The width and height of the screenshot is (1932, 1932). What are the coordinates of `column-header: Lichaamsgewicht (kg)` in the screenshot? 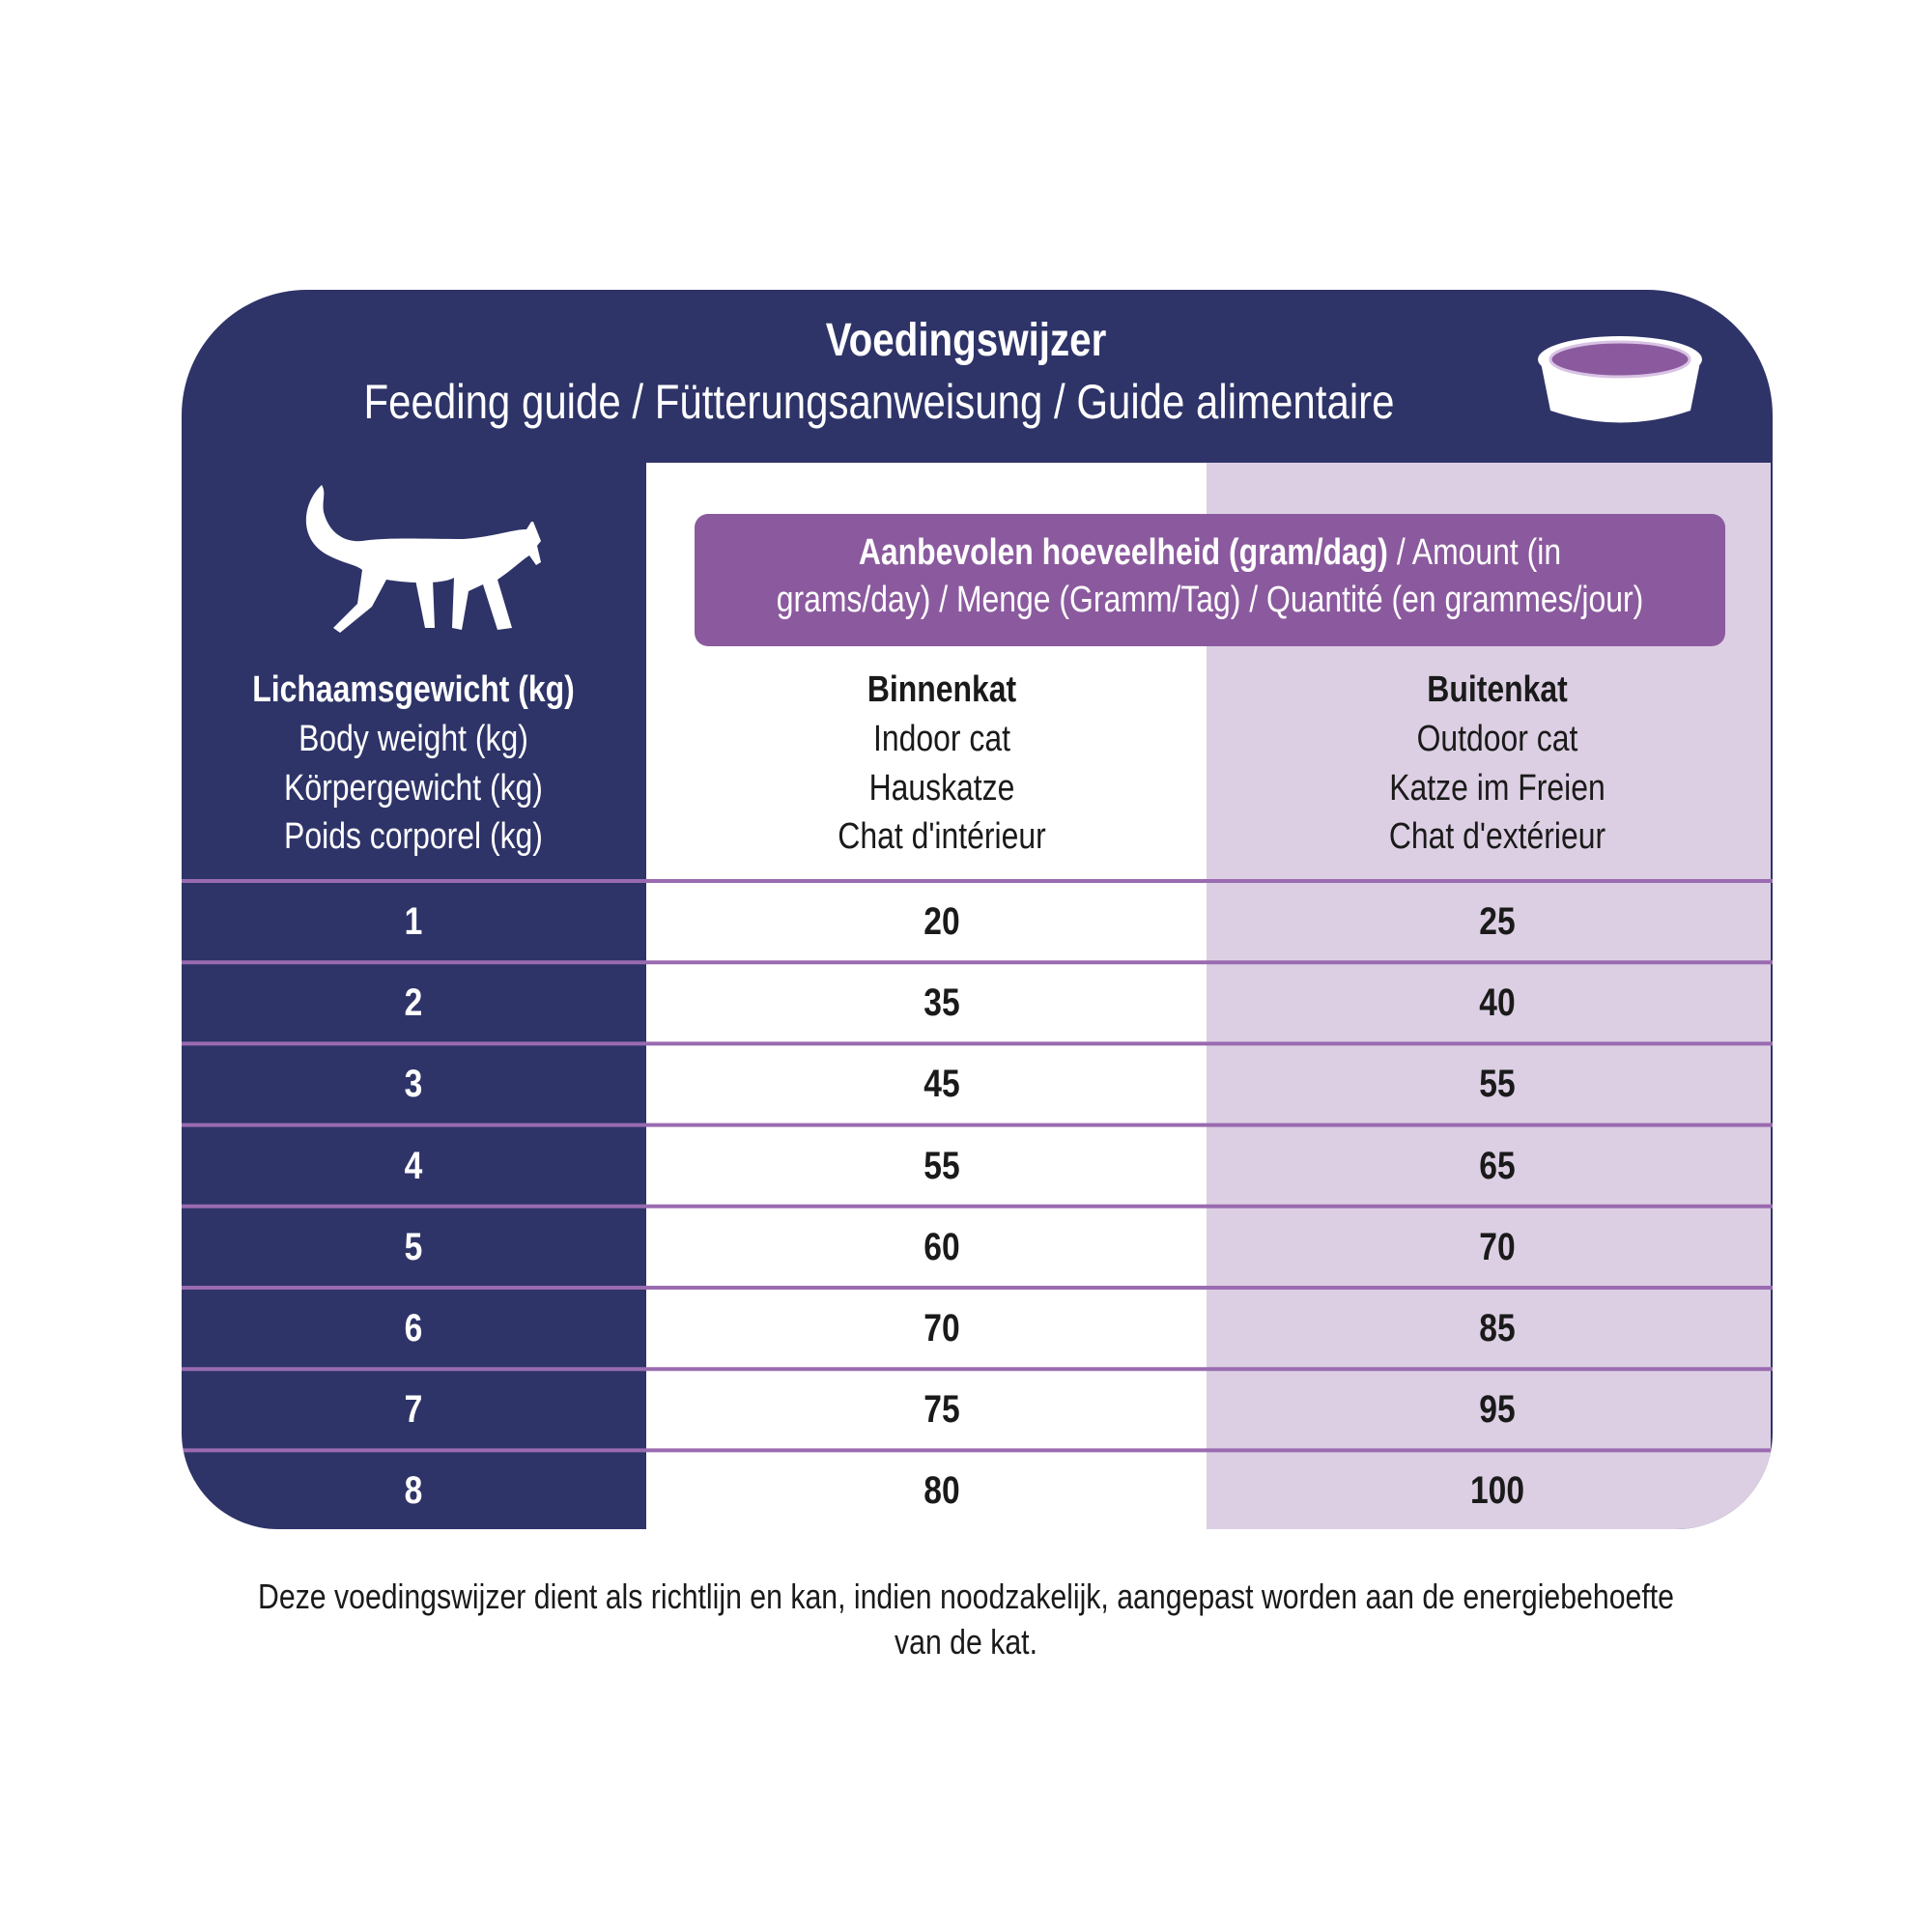 It's located at (413, 689).